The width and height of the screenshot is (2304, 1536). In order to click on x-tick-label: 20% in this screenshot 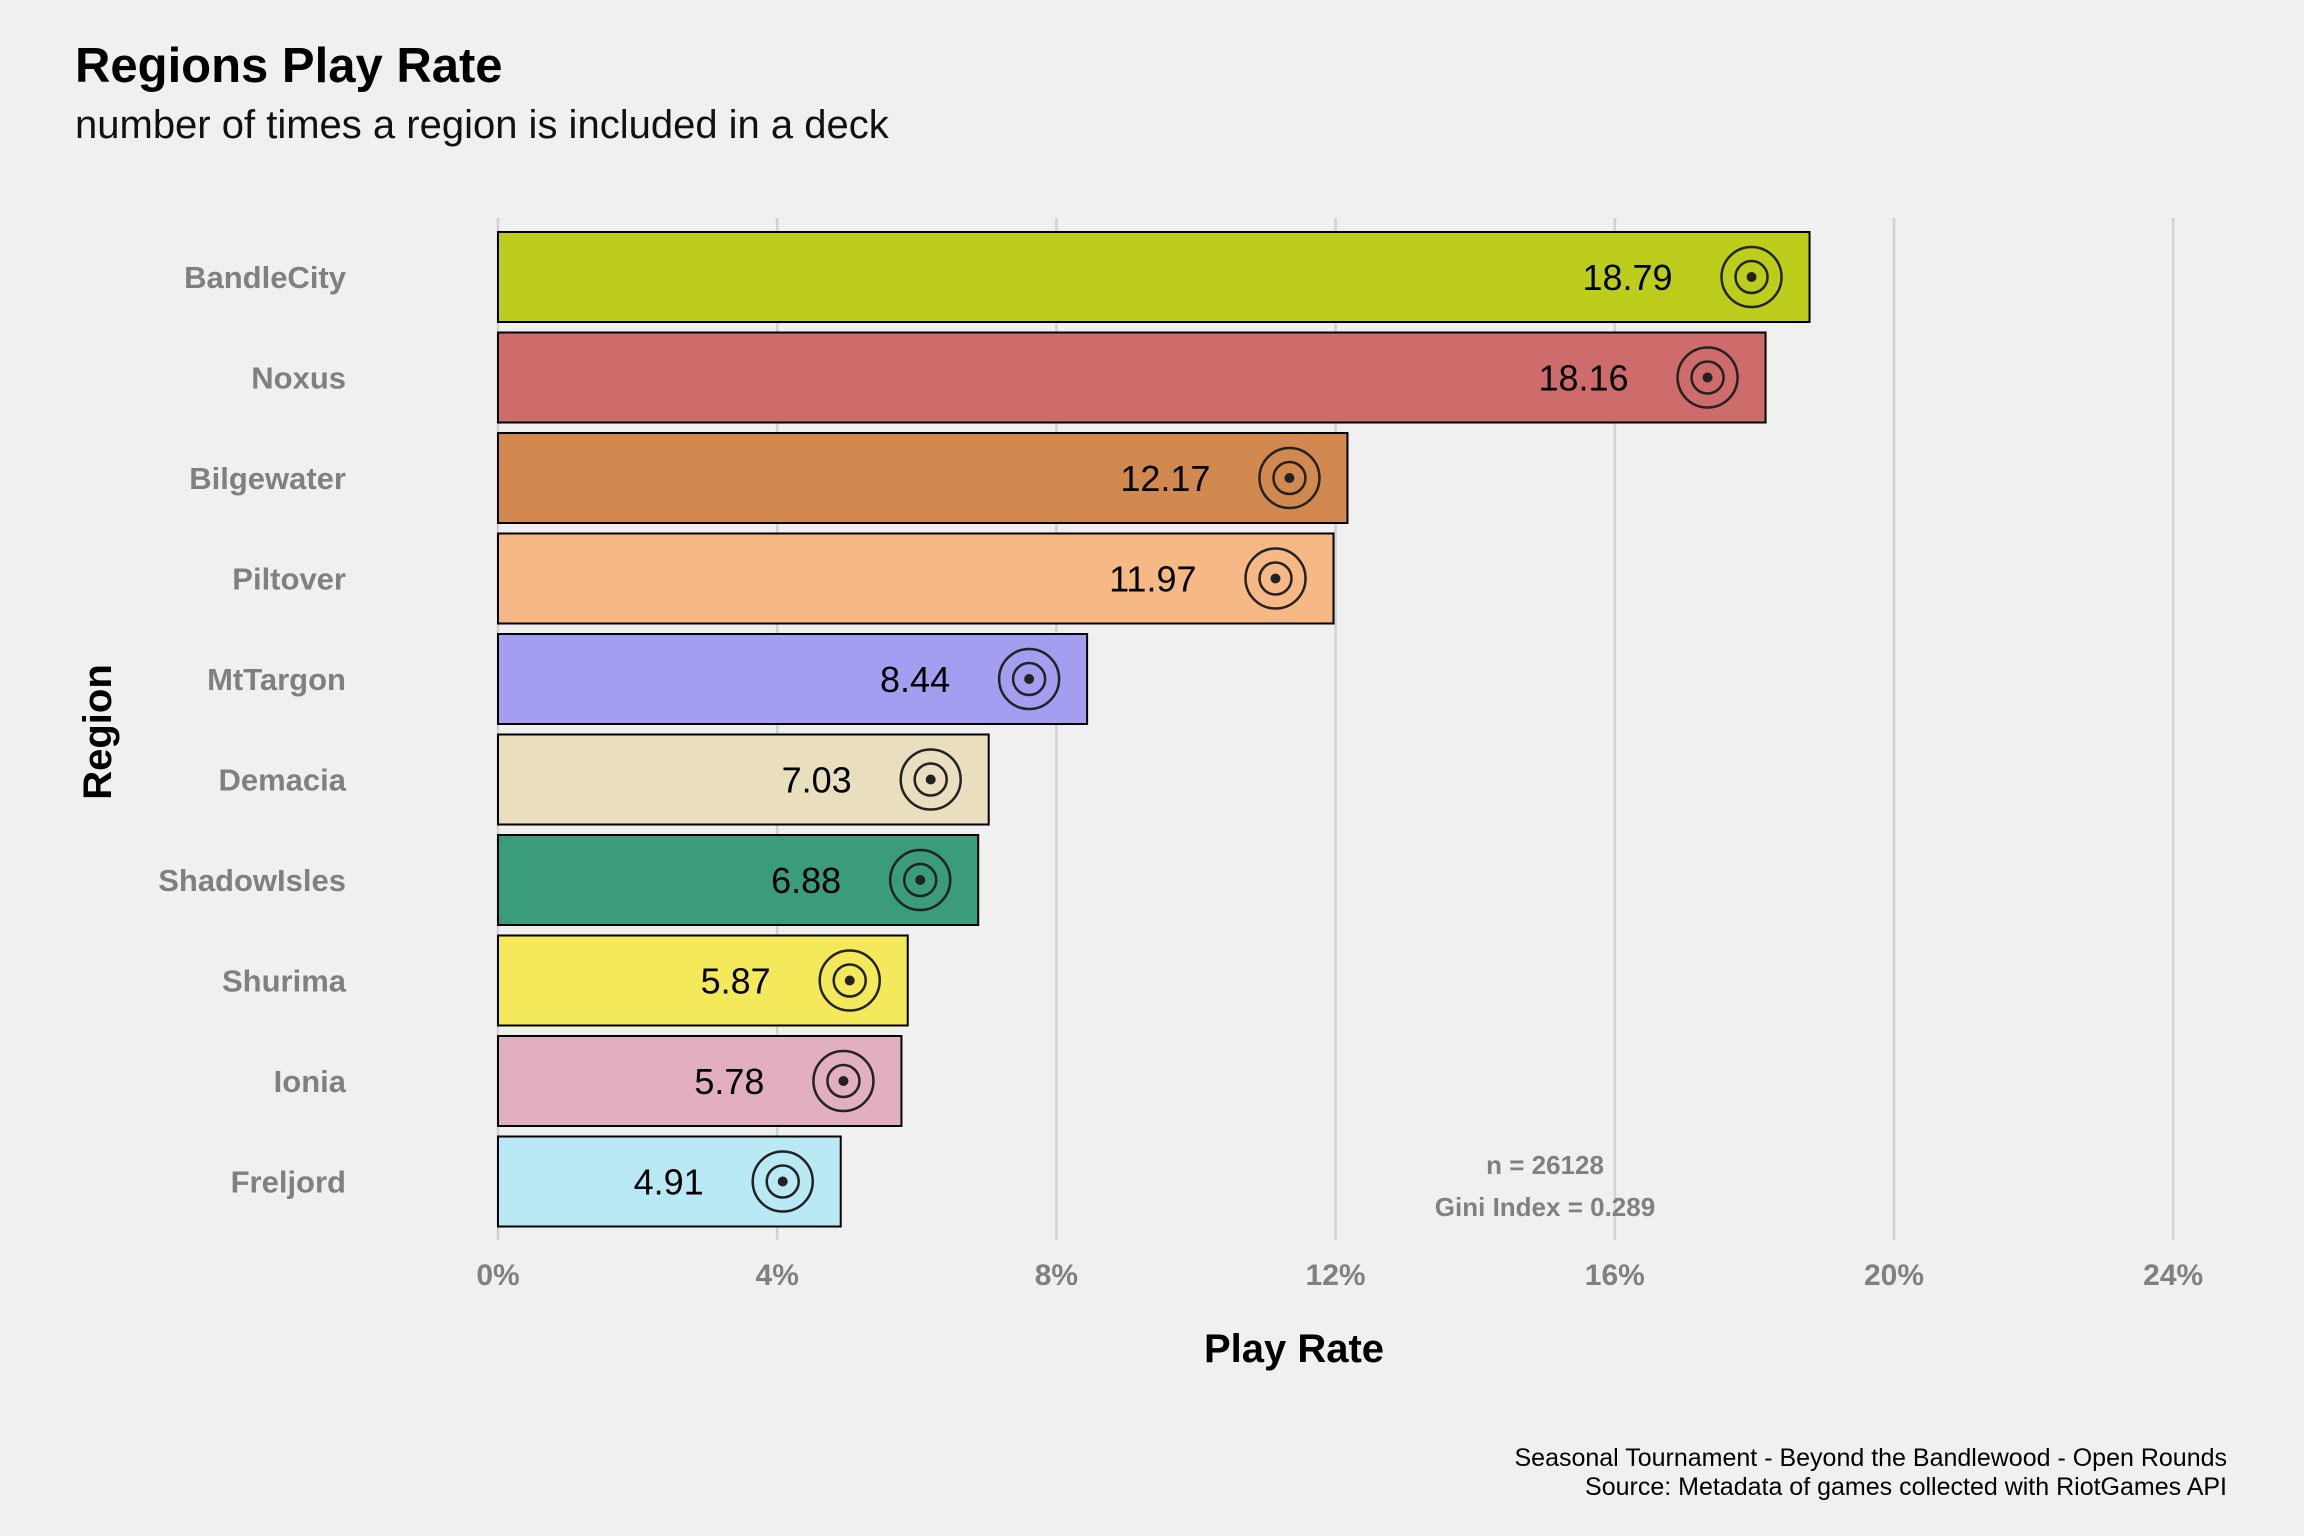, I will do `click(1894, 1275)`.